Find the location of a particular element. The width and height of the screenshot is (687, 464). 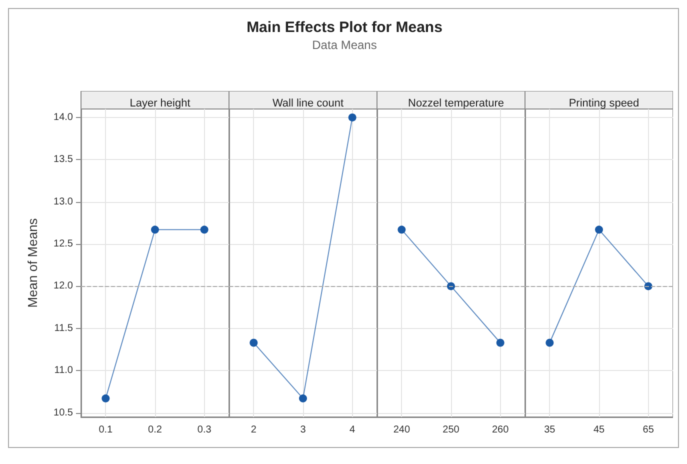

x-tick-label: 3 is located at coordinates (303, 430).